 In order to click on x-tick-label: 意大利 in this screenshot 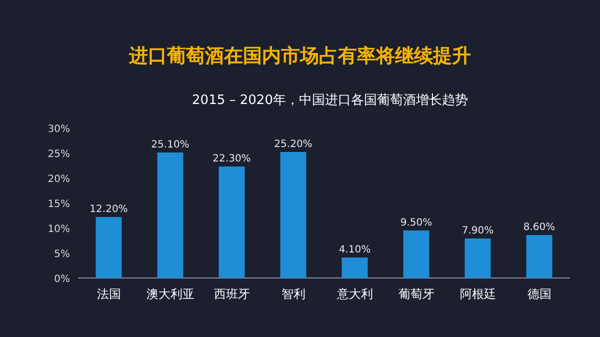, I will do `click(354, 294)`.